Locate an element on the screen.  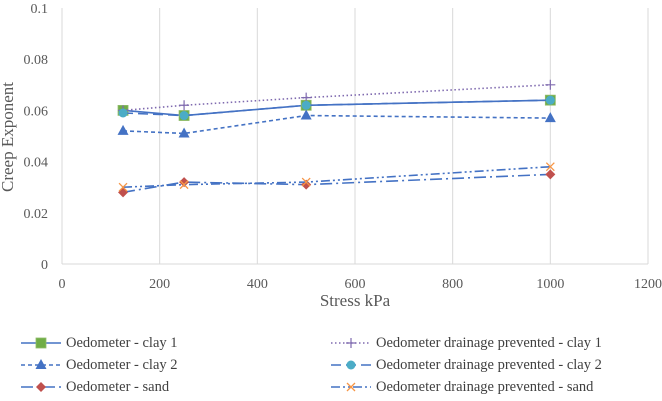
legend-item: Oedometer drainage prevented - sand is located at coordinates (461, 387).